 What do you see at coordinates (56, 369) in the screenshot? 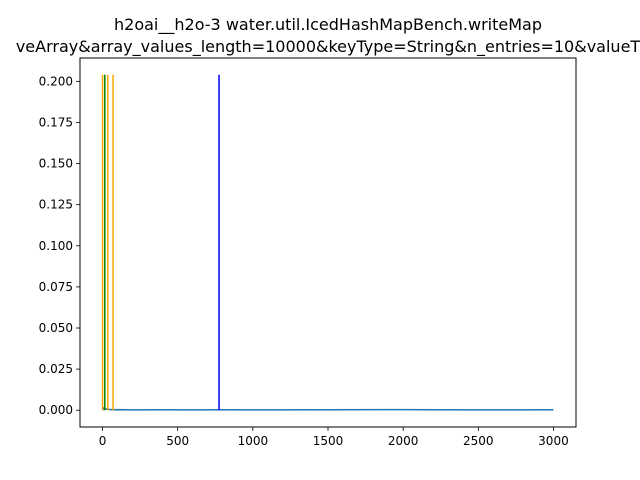
I see `y-tick-label: 0.025` at bounding box center [56, 369].